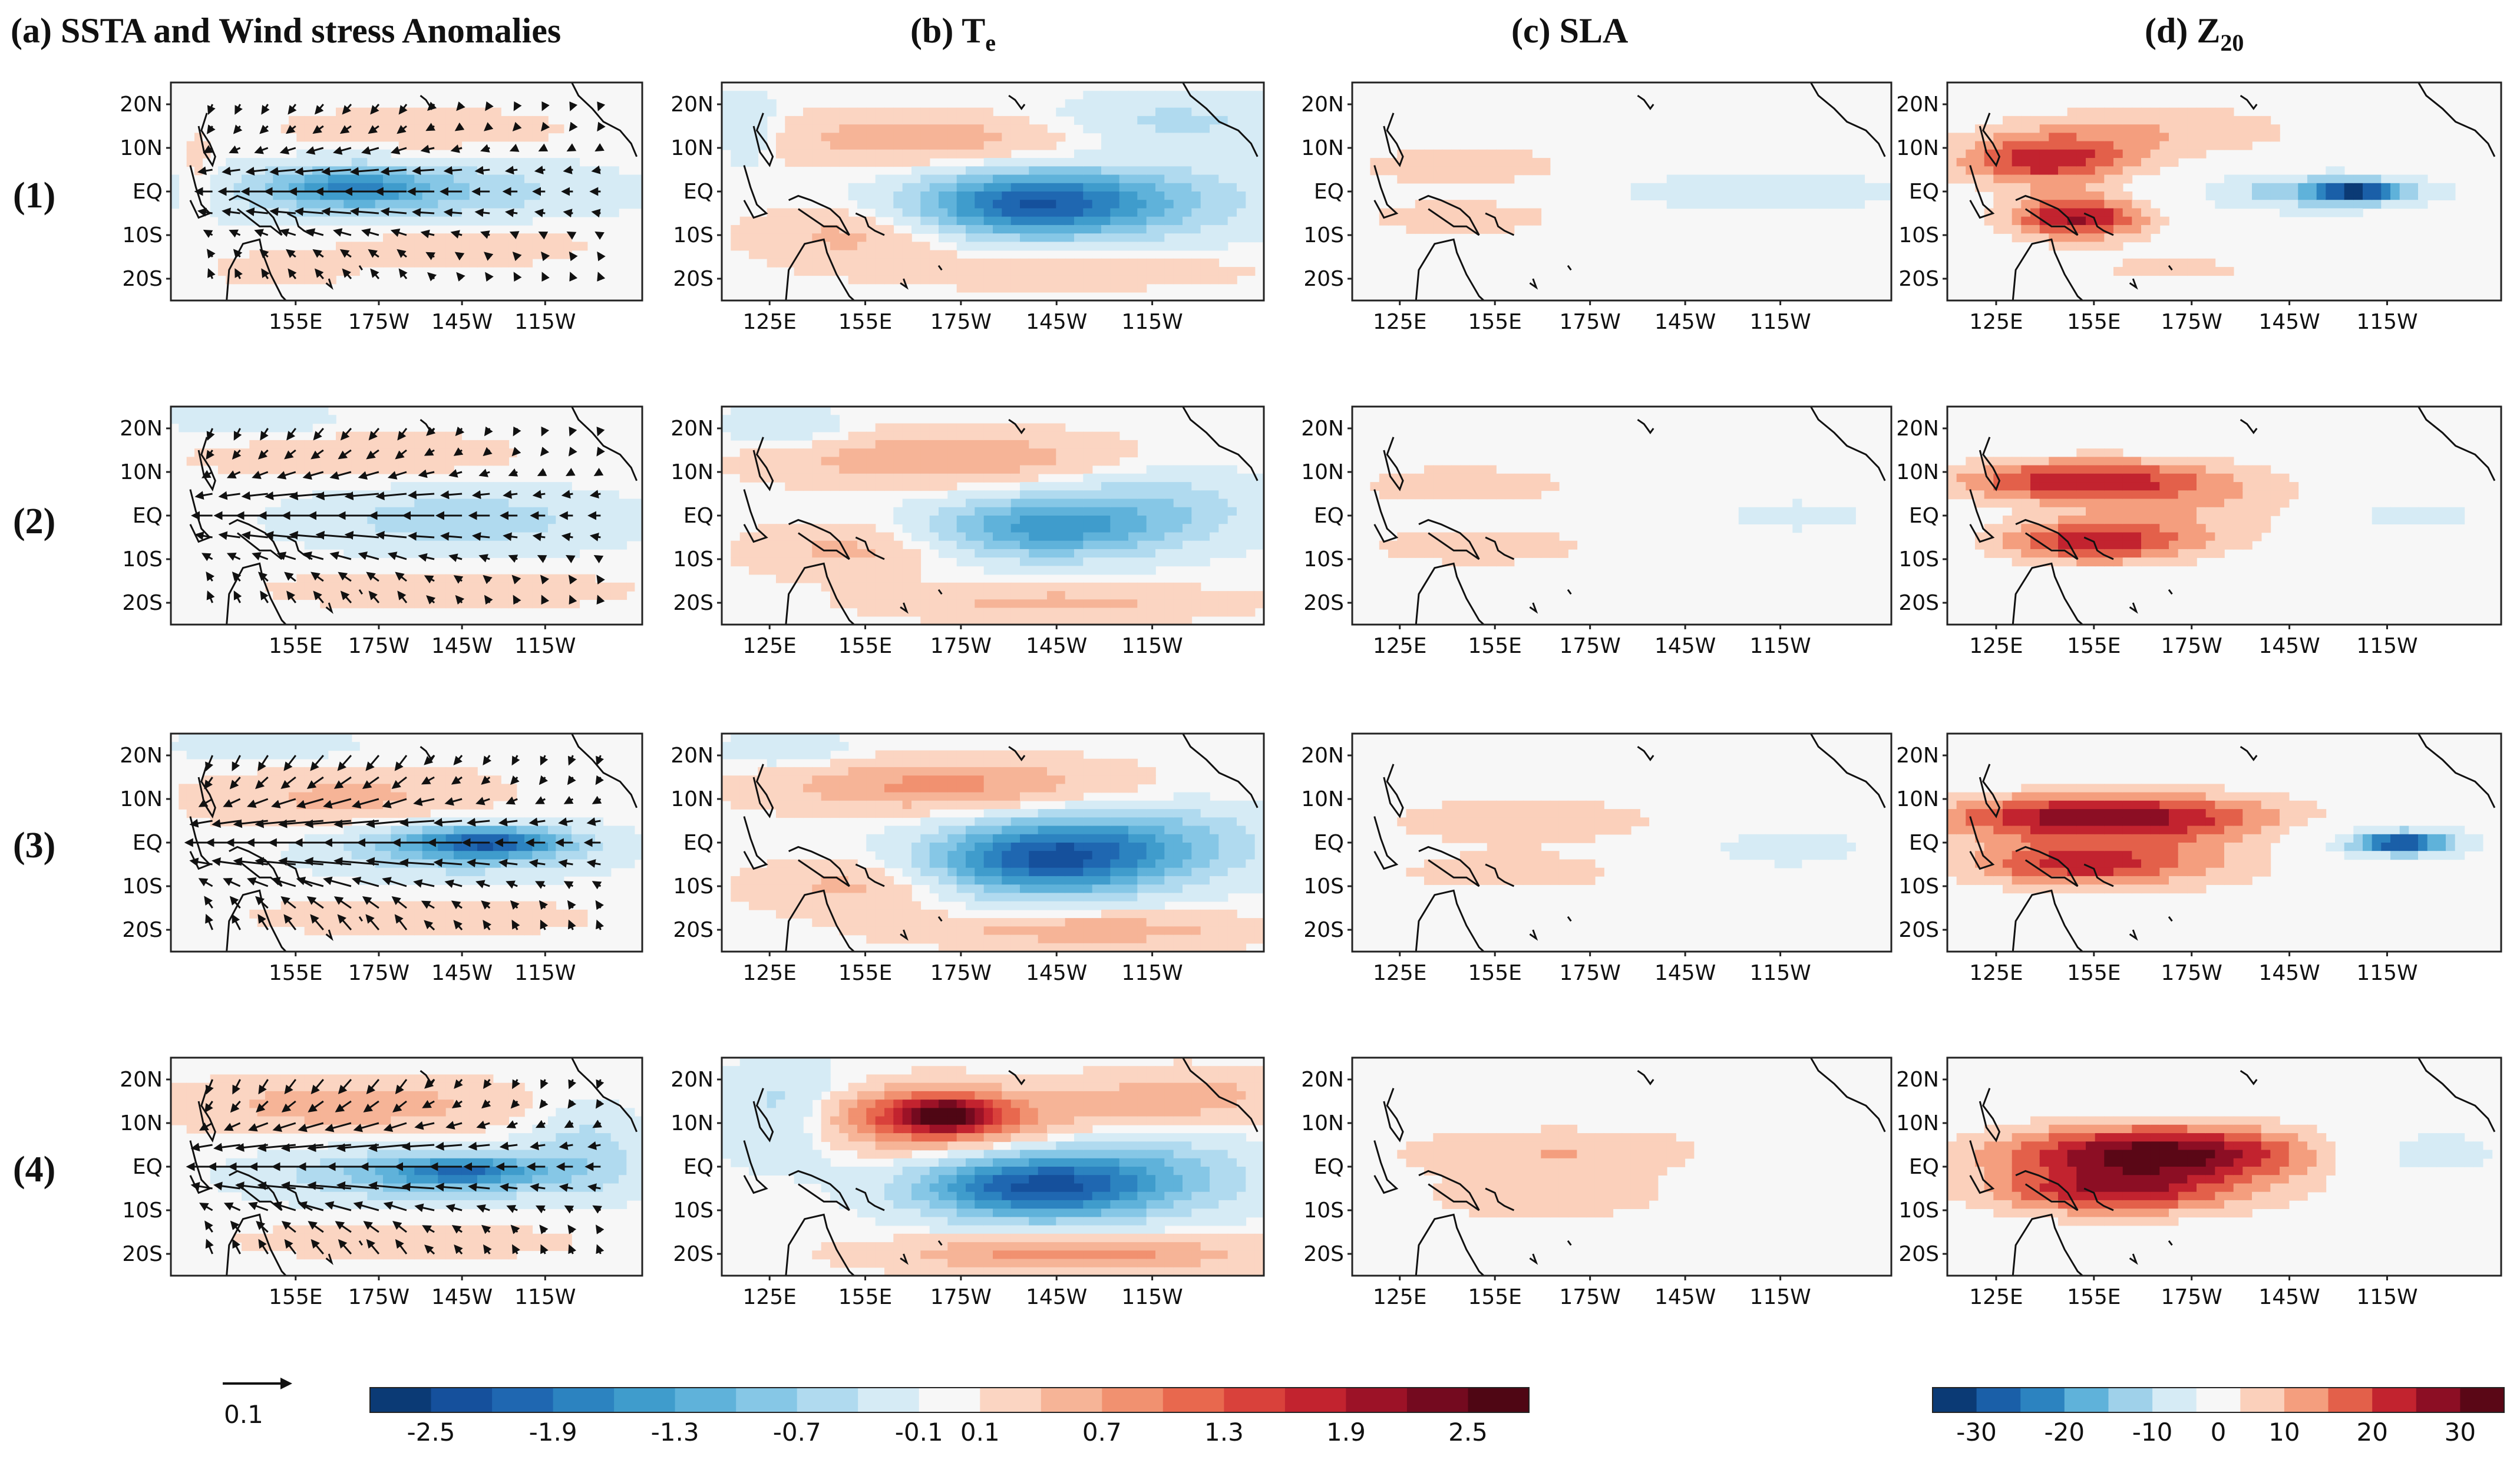 This screenshot has width=2520, height=1466. Describe the element at coordinates (1323, 235) in the screenshot. I see `y-tick-label: 10S` at that location.